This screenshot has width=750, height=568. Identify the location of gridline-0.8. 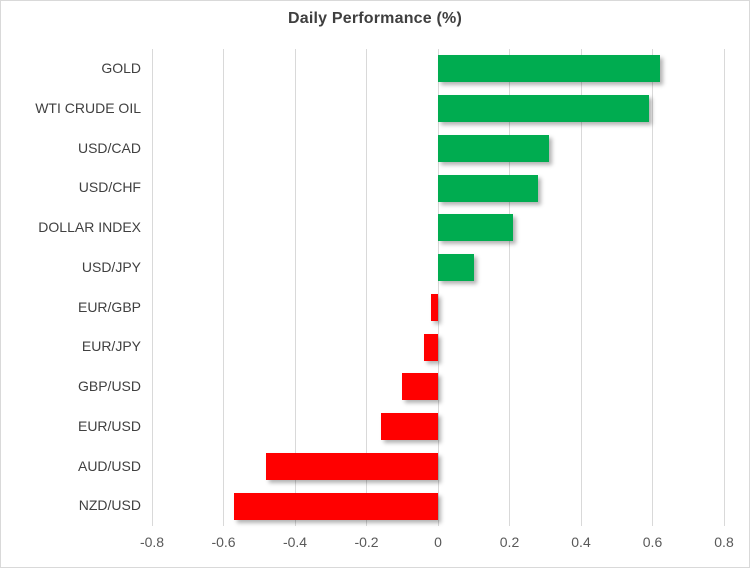
(724, 287).